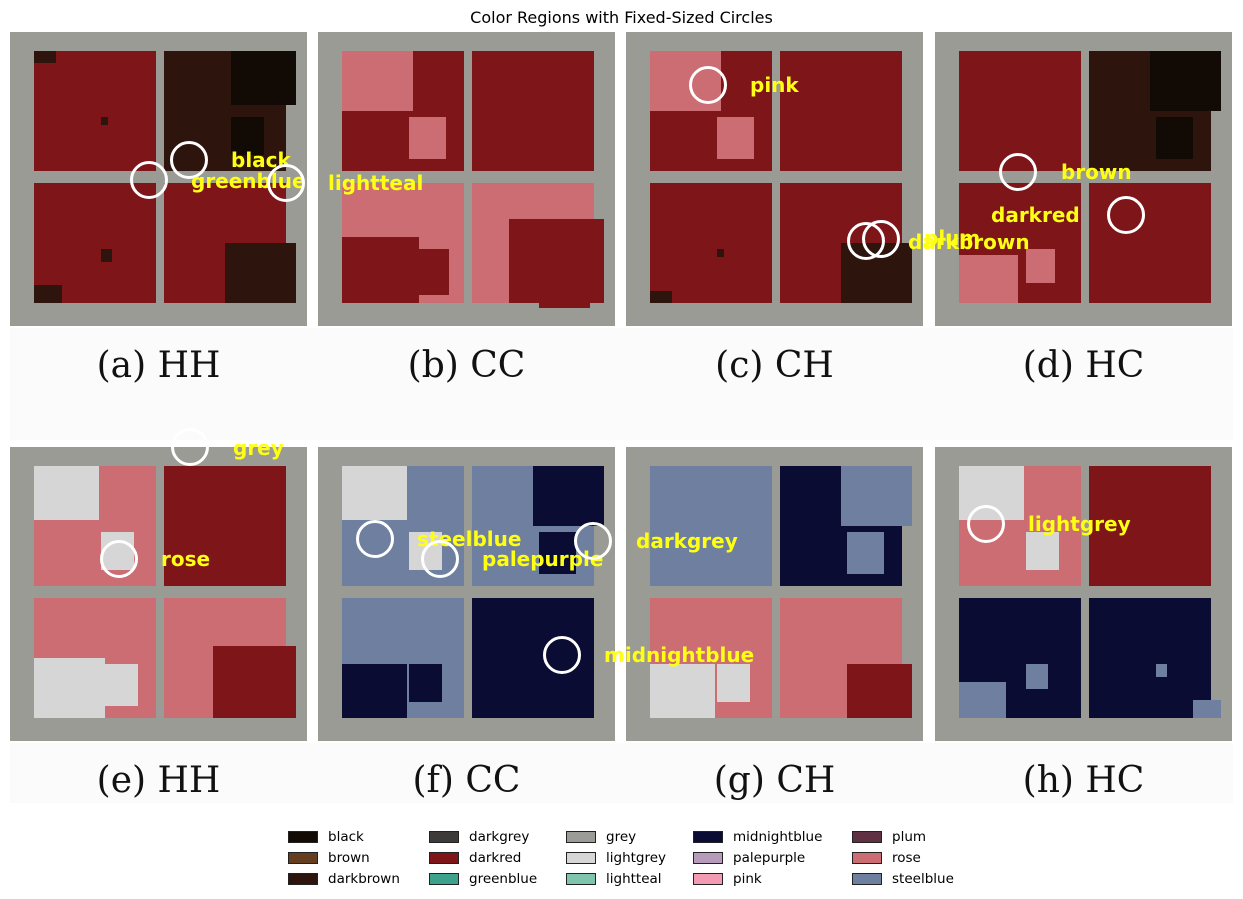  Describe the element at coordinates (258, 448) in the screenshot. I see `marker-label: grey` at that location.